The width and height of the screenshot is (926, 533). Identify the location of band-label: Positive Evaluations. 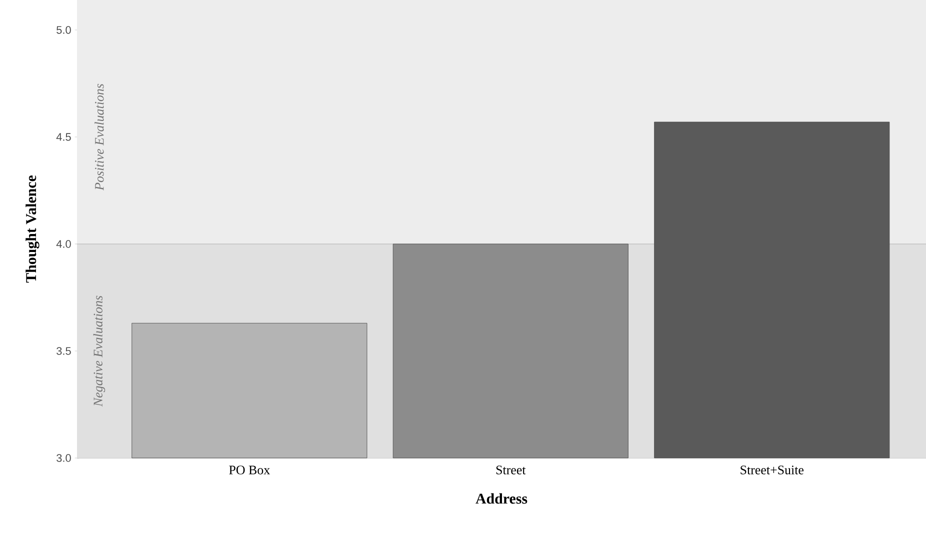
(99, 137).